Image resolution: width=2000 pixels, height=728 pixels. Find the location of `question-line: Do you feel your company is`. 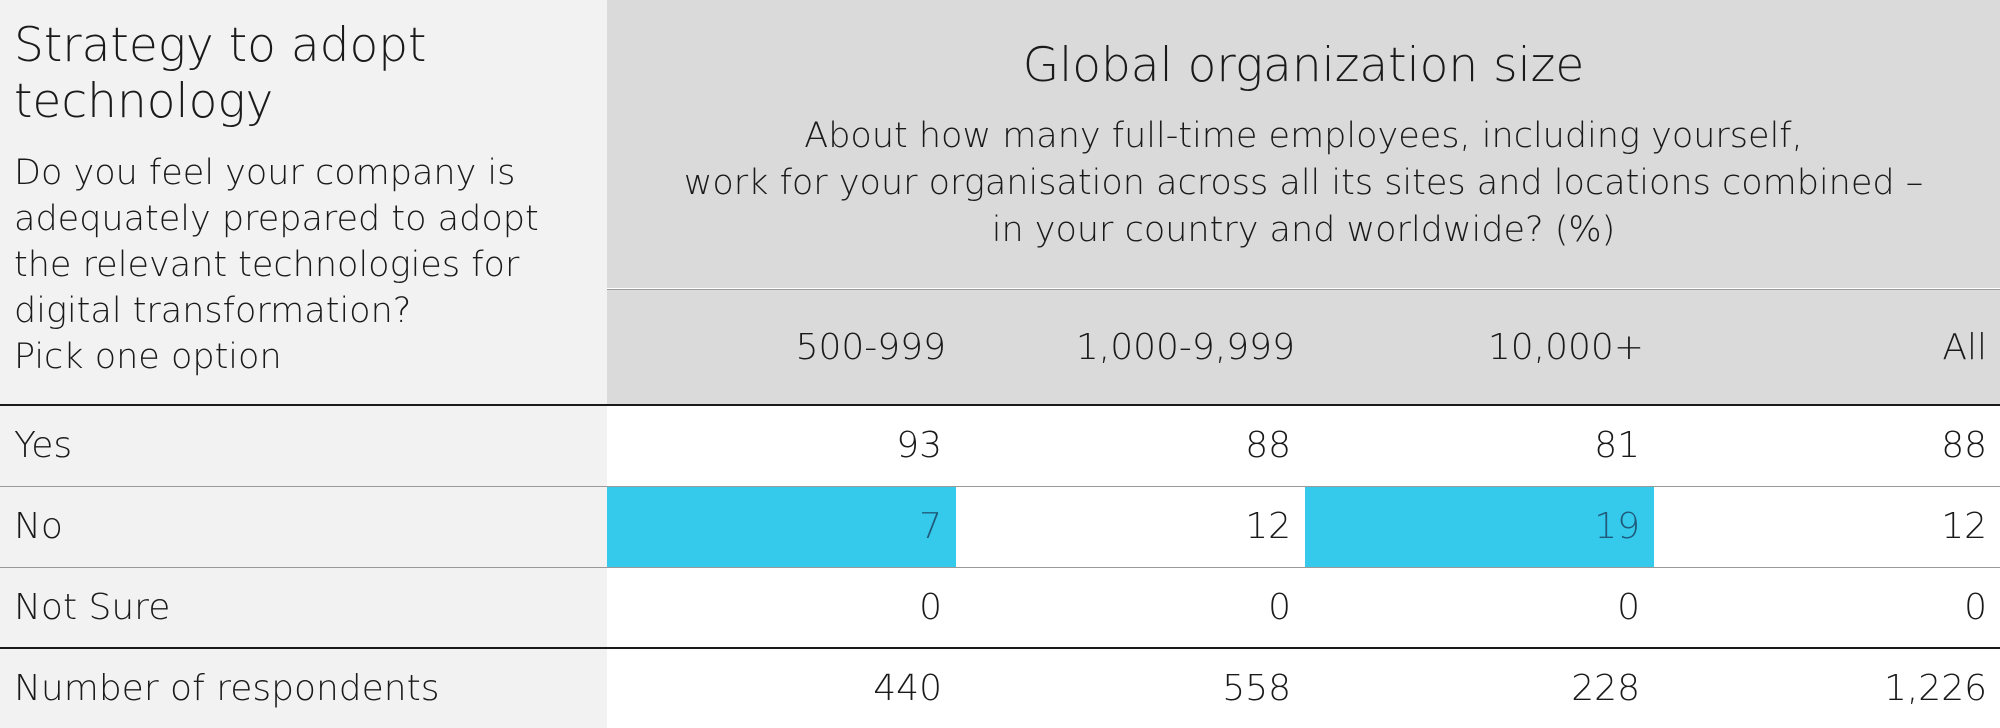

question-line: Do you feel your company is is located at coordinates (265, 173).